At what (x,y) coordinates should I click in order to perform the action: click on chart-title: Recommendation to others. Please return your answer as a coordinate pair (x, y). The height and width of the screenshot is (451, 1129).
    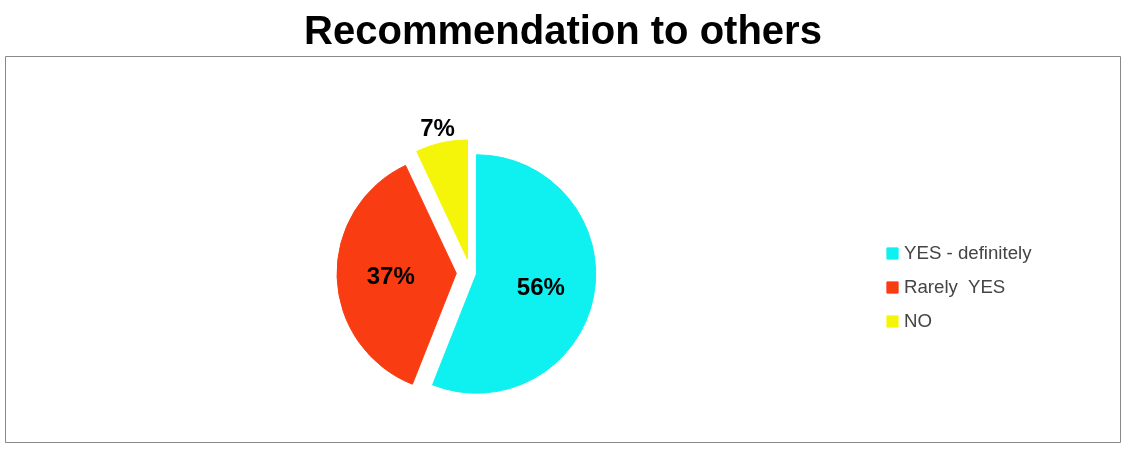
    Looking at the image, I should click on (563, 29).